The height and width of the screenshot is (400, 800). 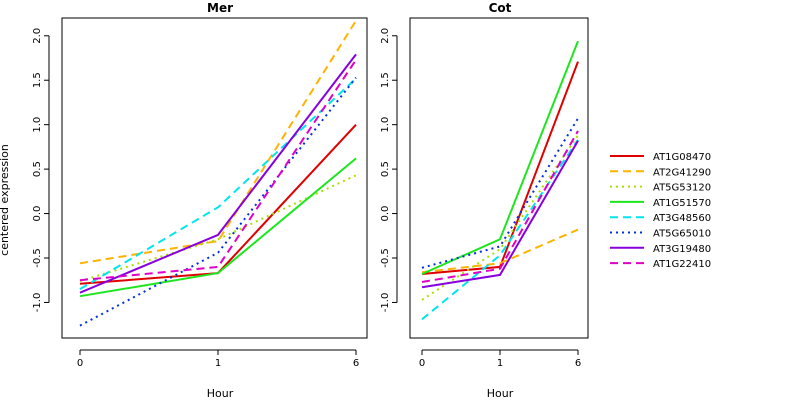 I want to click on x-tick-label-mer: 1, so click(x=218, y=363).